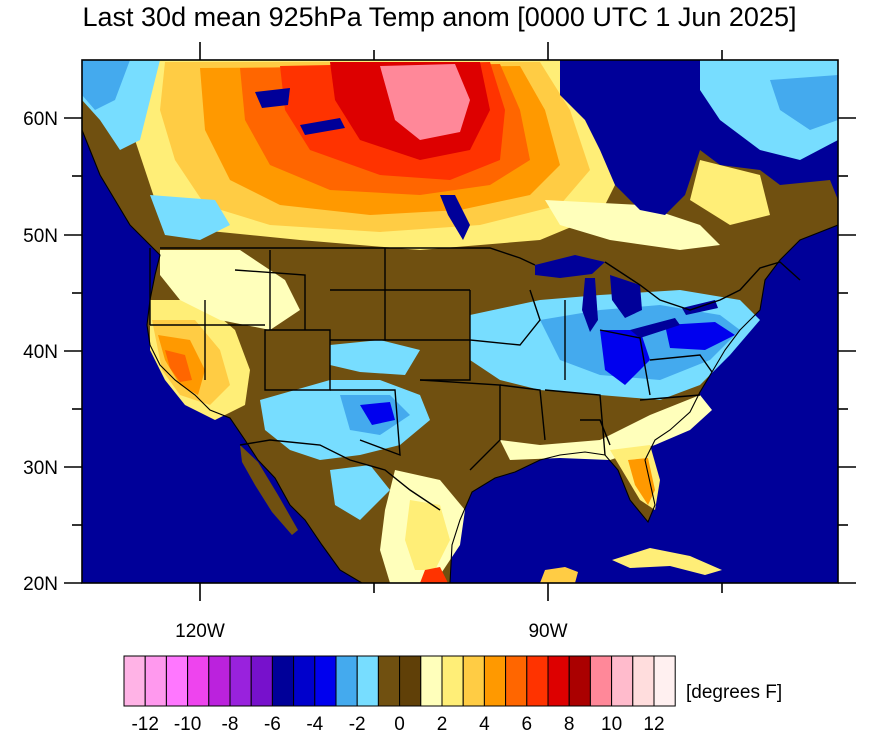 The height and width of the screenshot is (738, 879). I want to click on colorbar-tick-label: 8, so click(569, 724).